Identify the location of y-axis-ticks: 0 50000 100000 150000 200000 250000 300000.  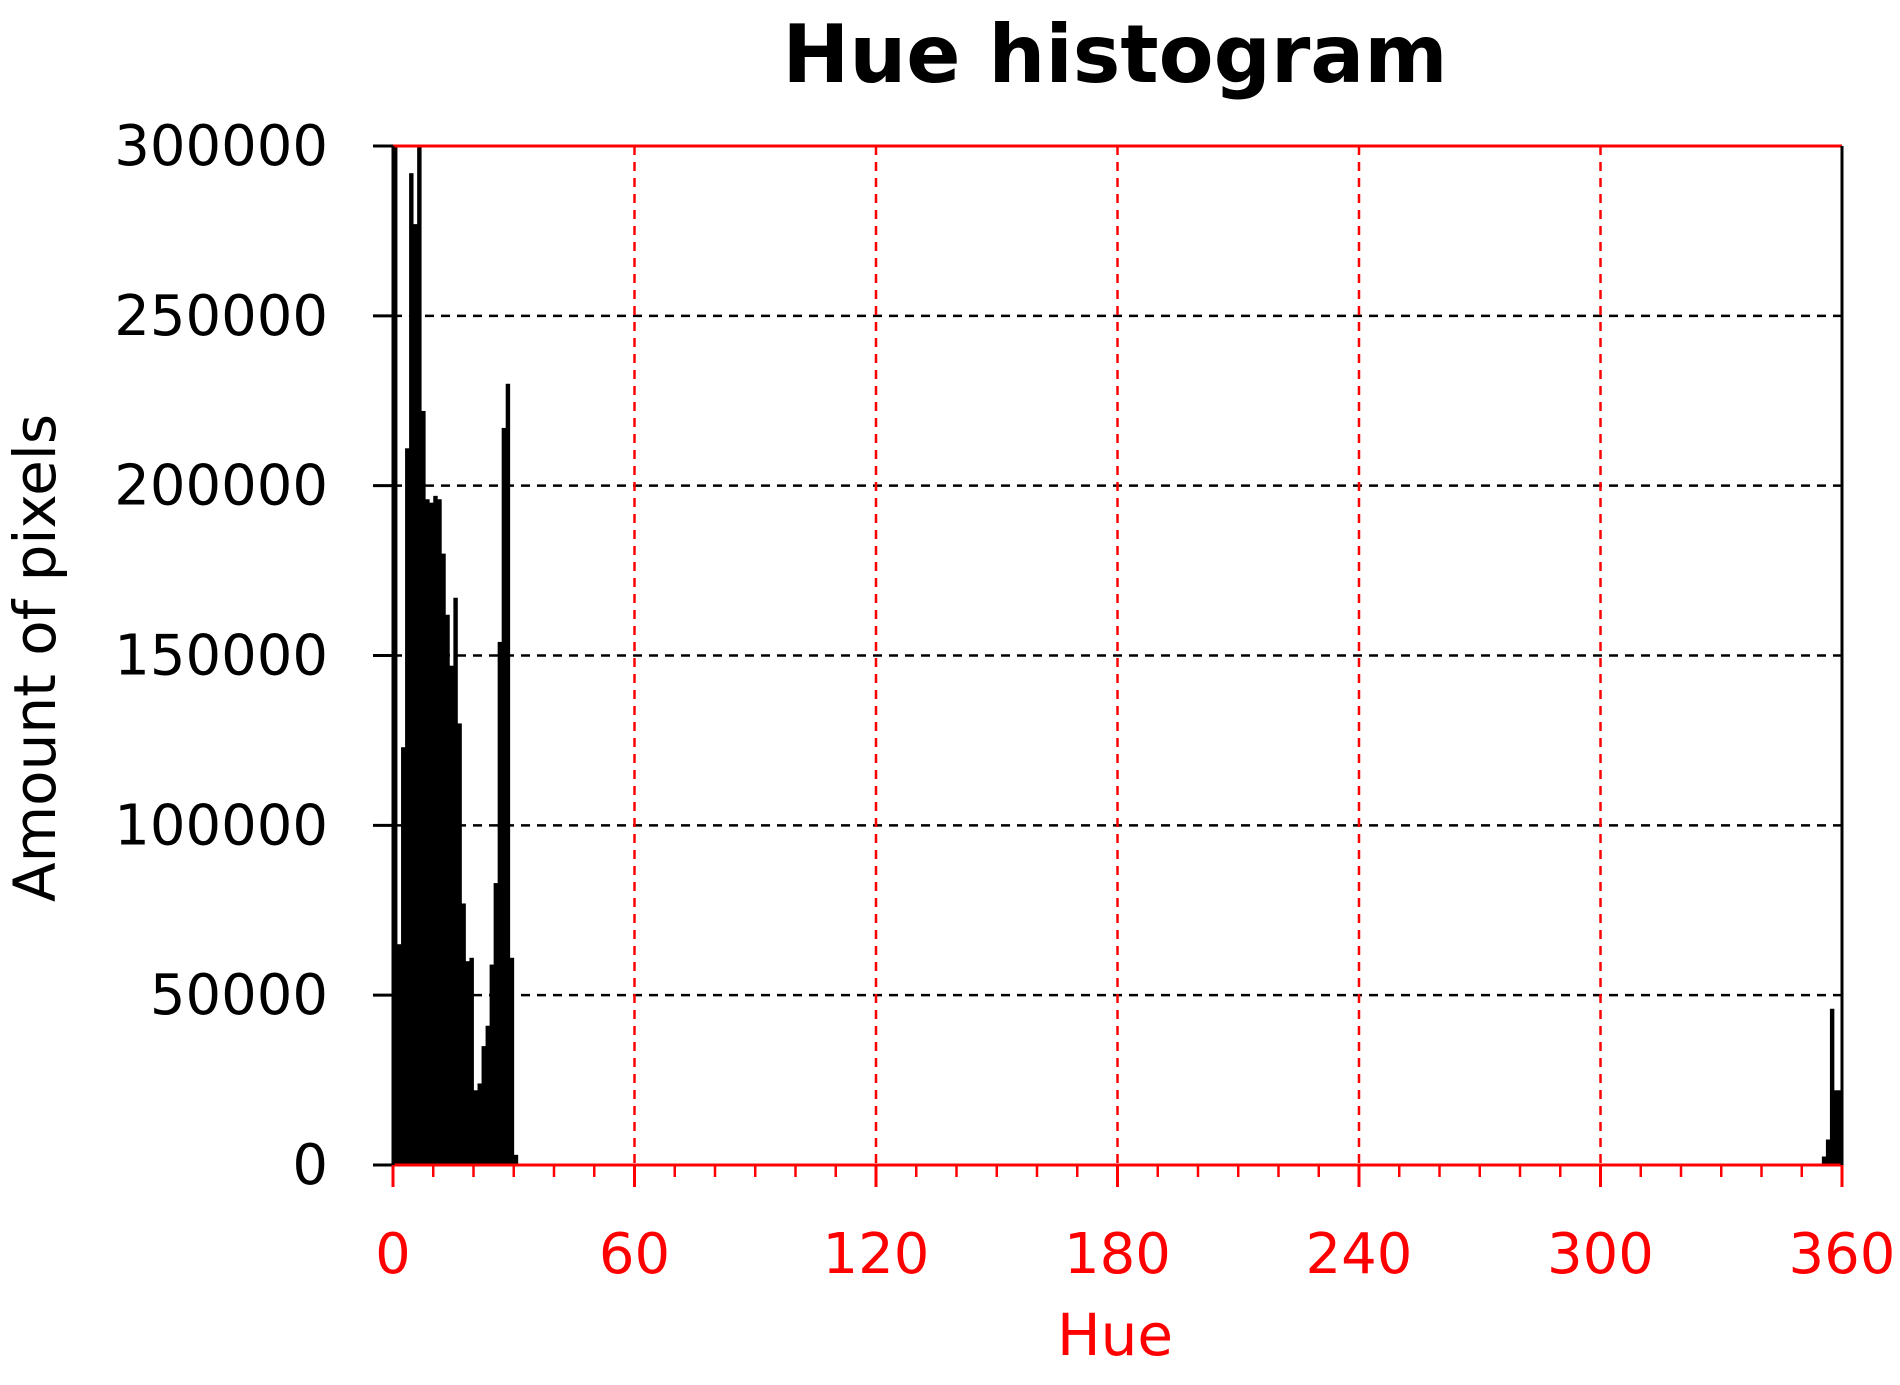
(253, 656).